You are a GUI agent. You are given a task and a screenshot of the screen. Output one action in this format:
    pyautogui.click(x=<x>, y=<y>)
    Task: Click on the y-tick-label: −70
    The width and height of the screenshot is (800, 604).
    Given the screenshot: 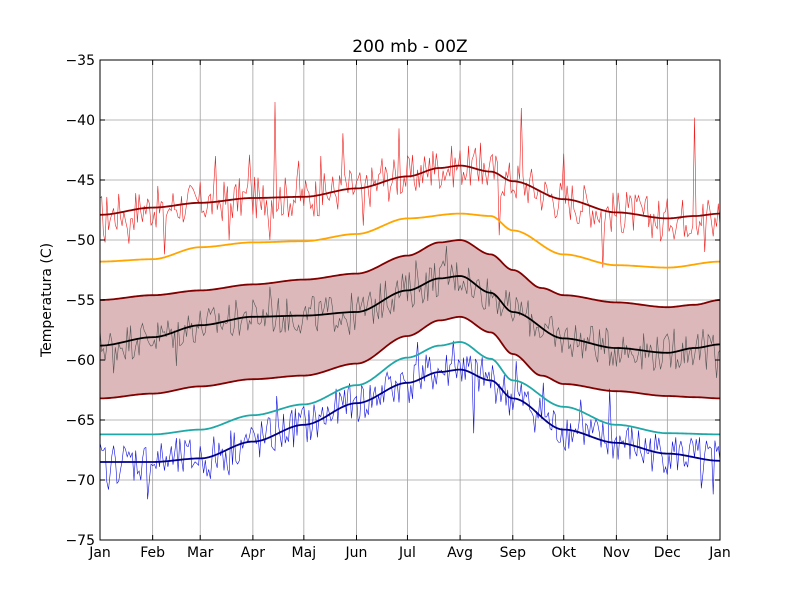 What is the action you would take?
    pyautogui.click(x=80, y=481)
    